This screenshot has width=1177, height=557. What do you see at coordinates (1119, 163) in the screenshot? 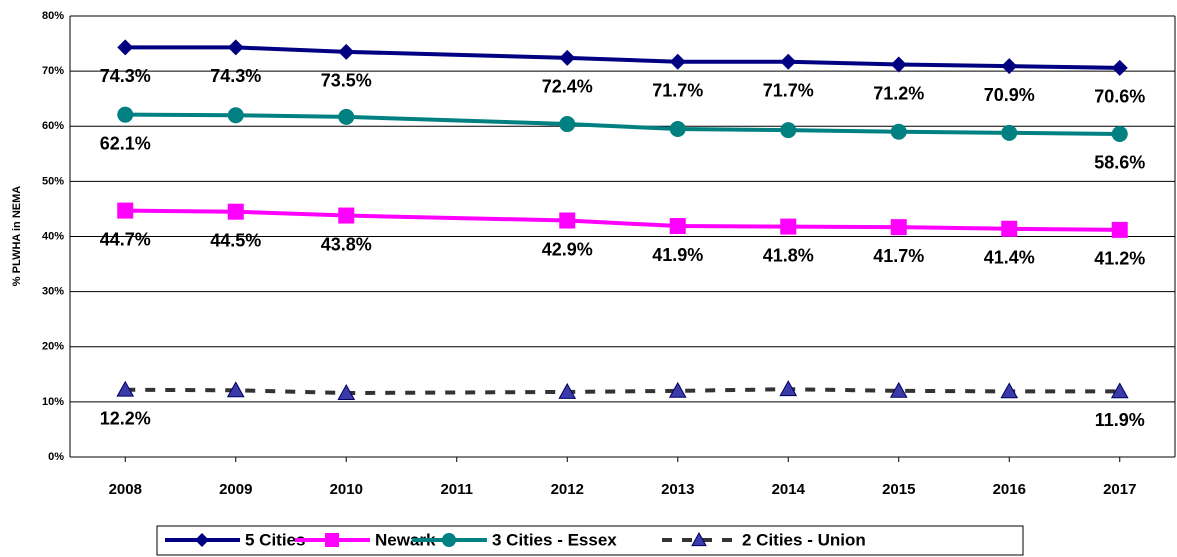
I see `data-label: 58.6%` at bounding box center [1119, 163].